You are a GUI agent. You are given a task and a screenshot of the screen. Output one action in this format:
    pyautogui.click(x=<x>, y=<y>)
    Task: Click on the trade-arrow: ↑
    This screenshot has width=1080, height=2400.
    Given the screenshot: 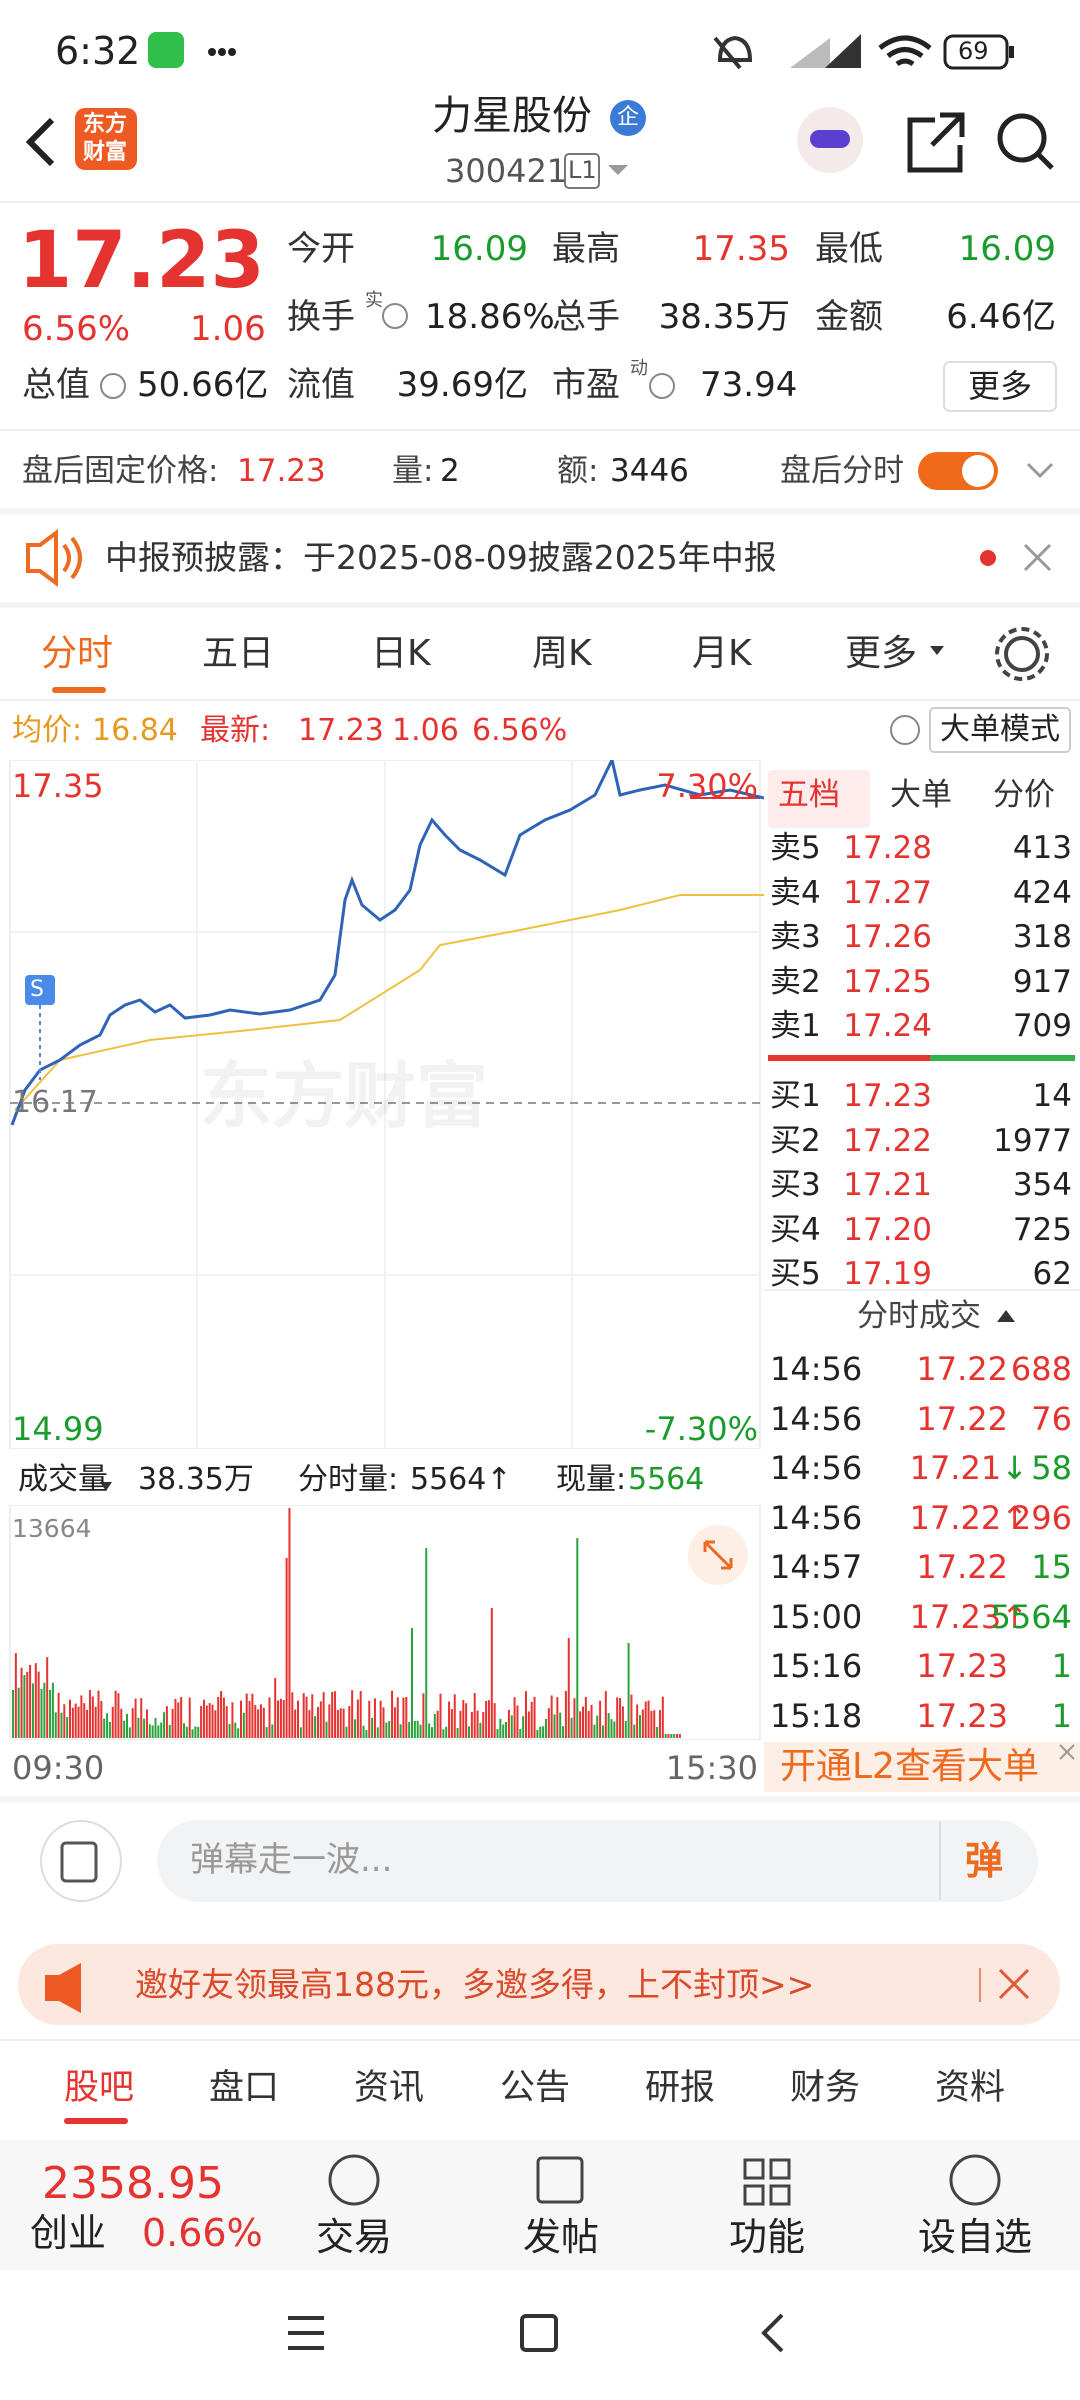 What is the action you would take?
    pyautogui.click(x=1014, y=1517)
    